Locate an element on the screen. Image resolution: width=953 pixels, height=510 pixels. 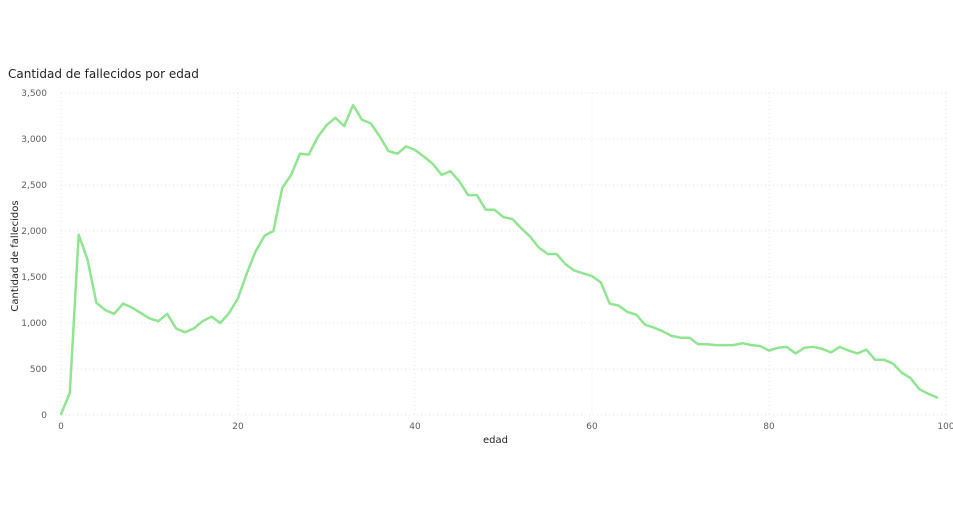
y-tick-label: 500 is located at coordinates (38, 370).